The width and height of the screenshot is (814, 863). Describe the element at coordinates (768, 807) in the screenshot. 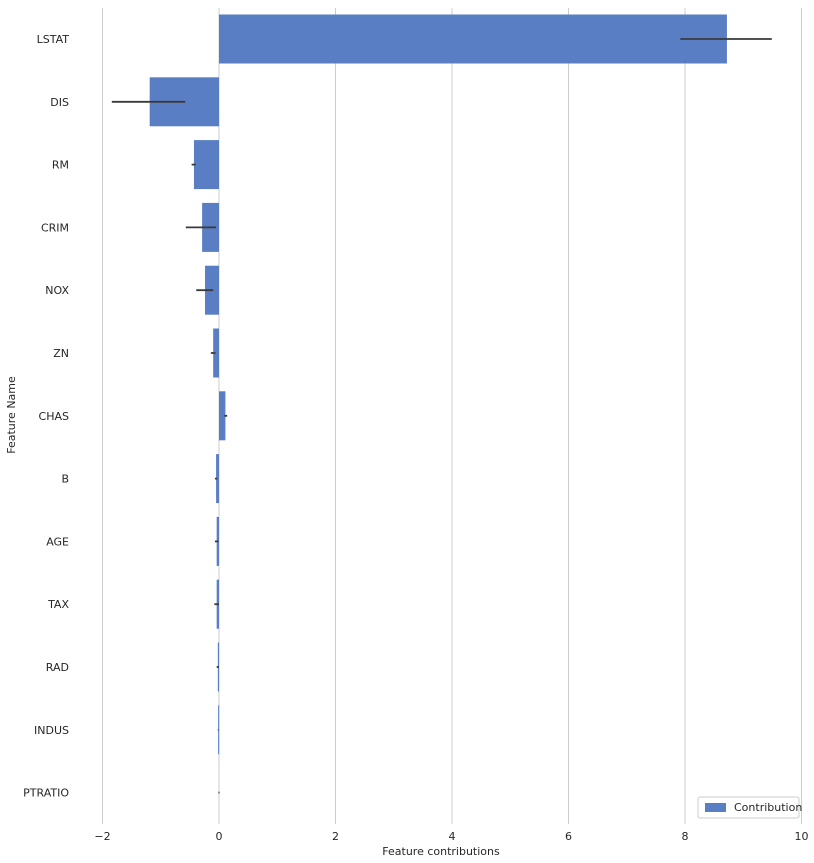

I see `legend-entry: Contribution` at that location.